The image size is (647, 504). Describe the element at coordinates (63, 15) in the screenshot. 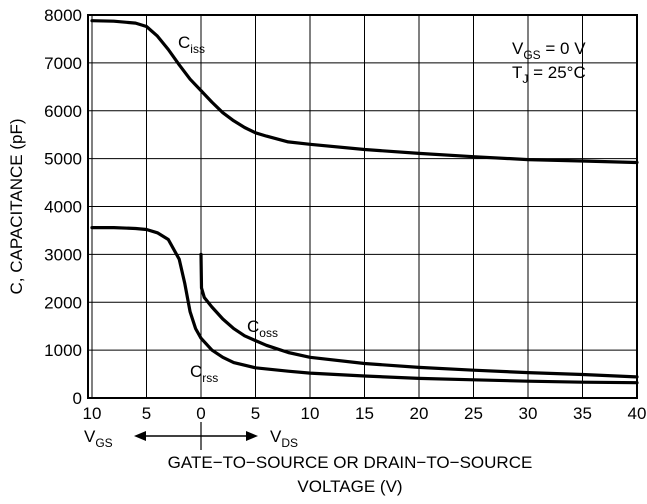

I see `y-tick-label: 8000` at that location.